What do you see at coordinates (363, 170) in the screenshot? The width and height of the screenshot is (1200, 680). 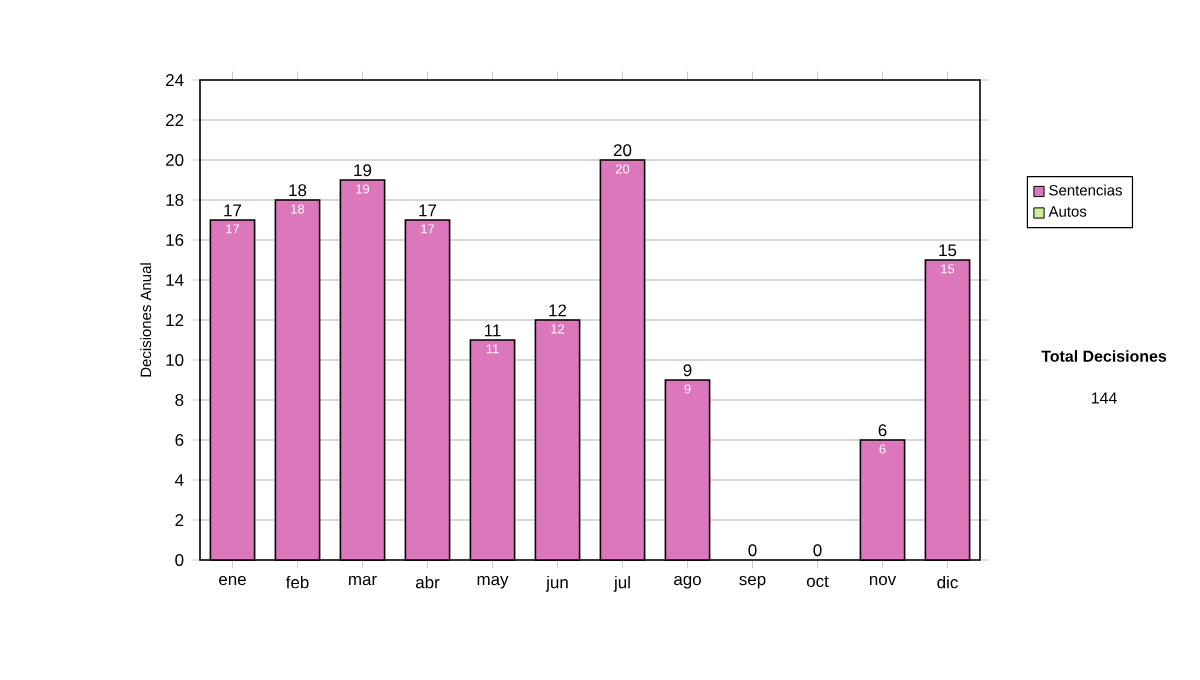 I see `total-label: 19` at bounding box center [363, 170].